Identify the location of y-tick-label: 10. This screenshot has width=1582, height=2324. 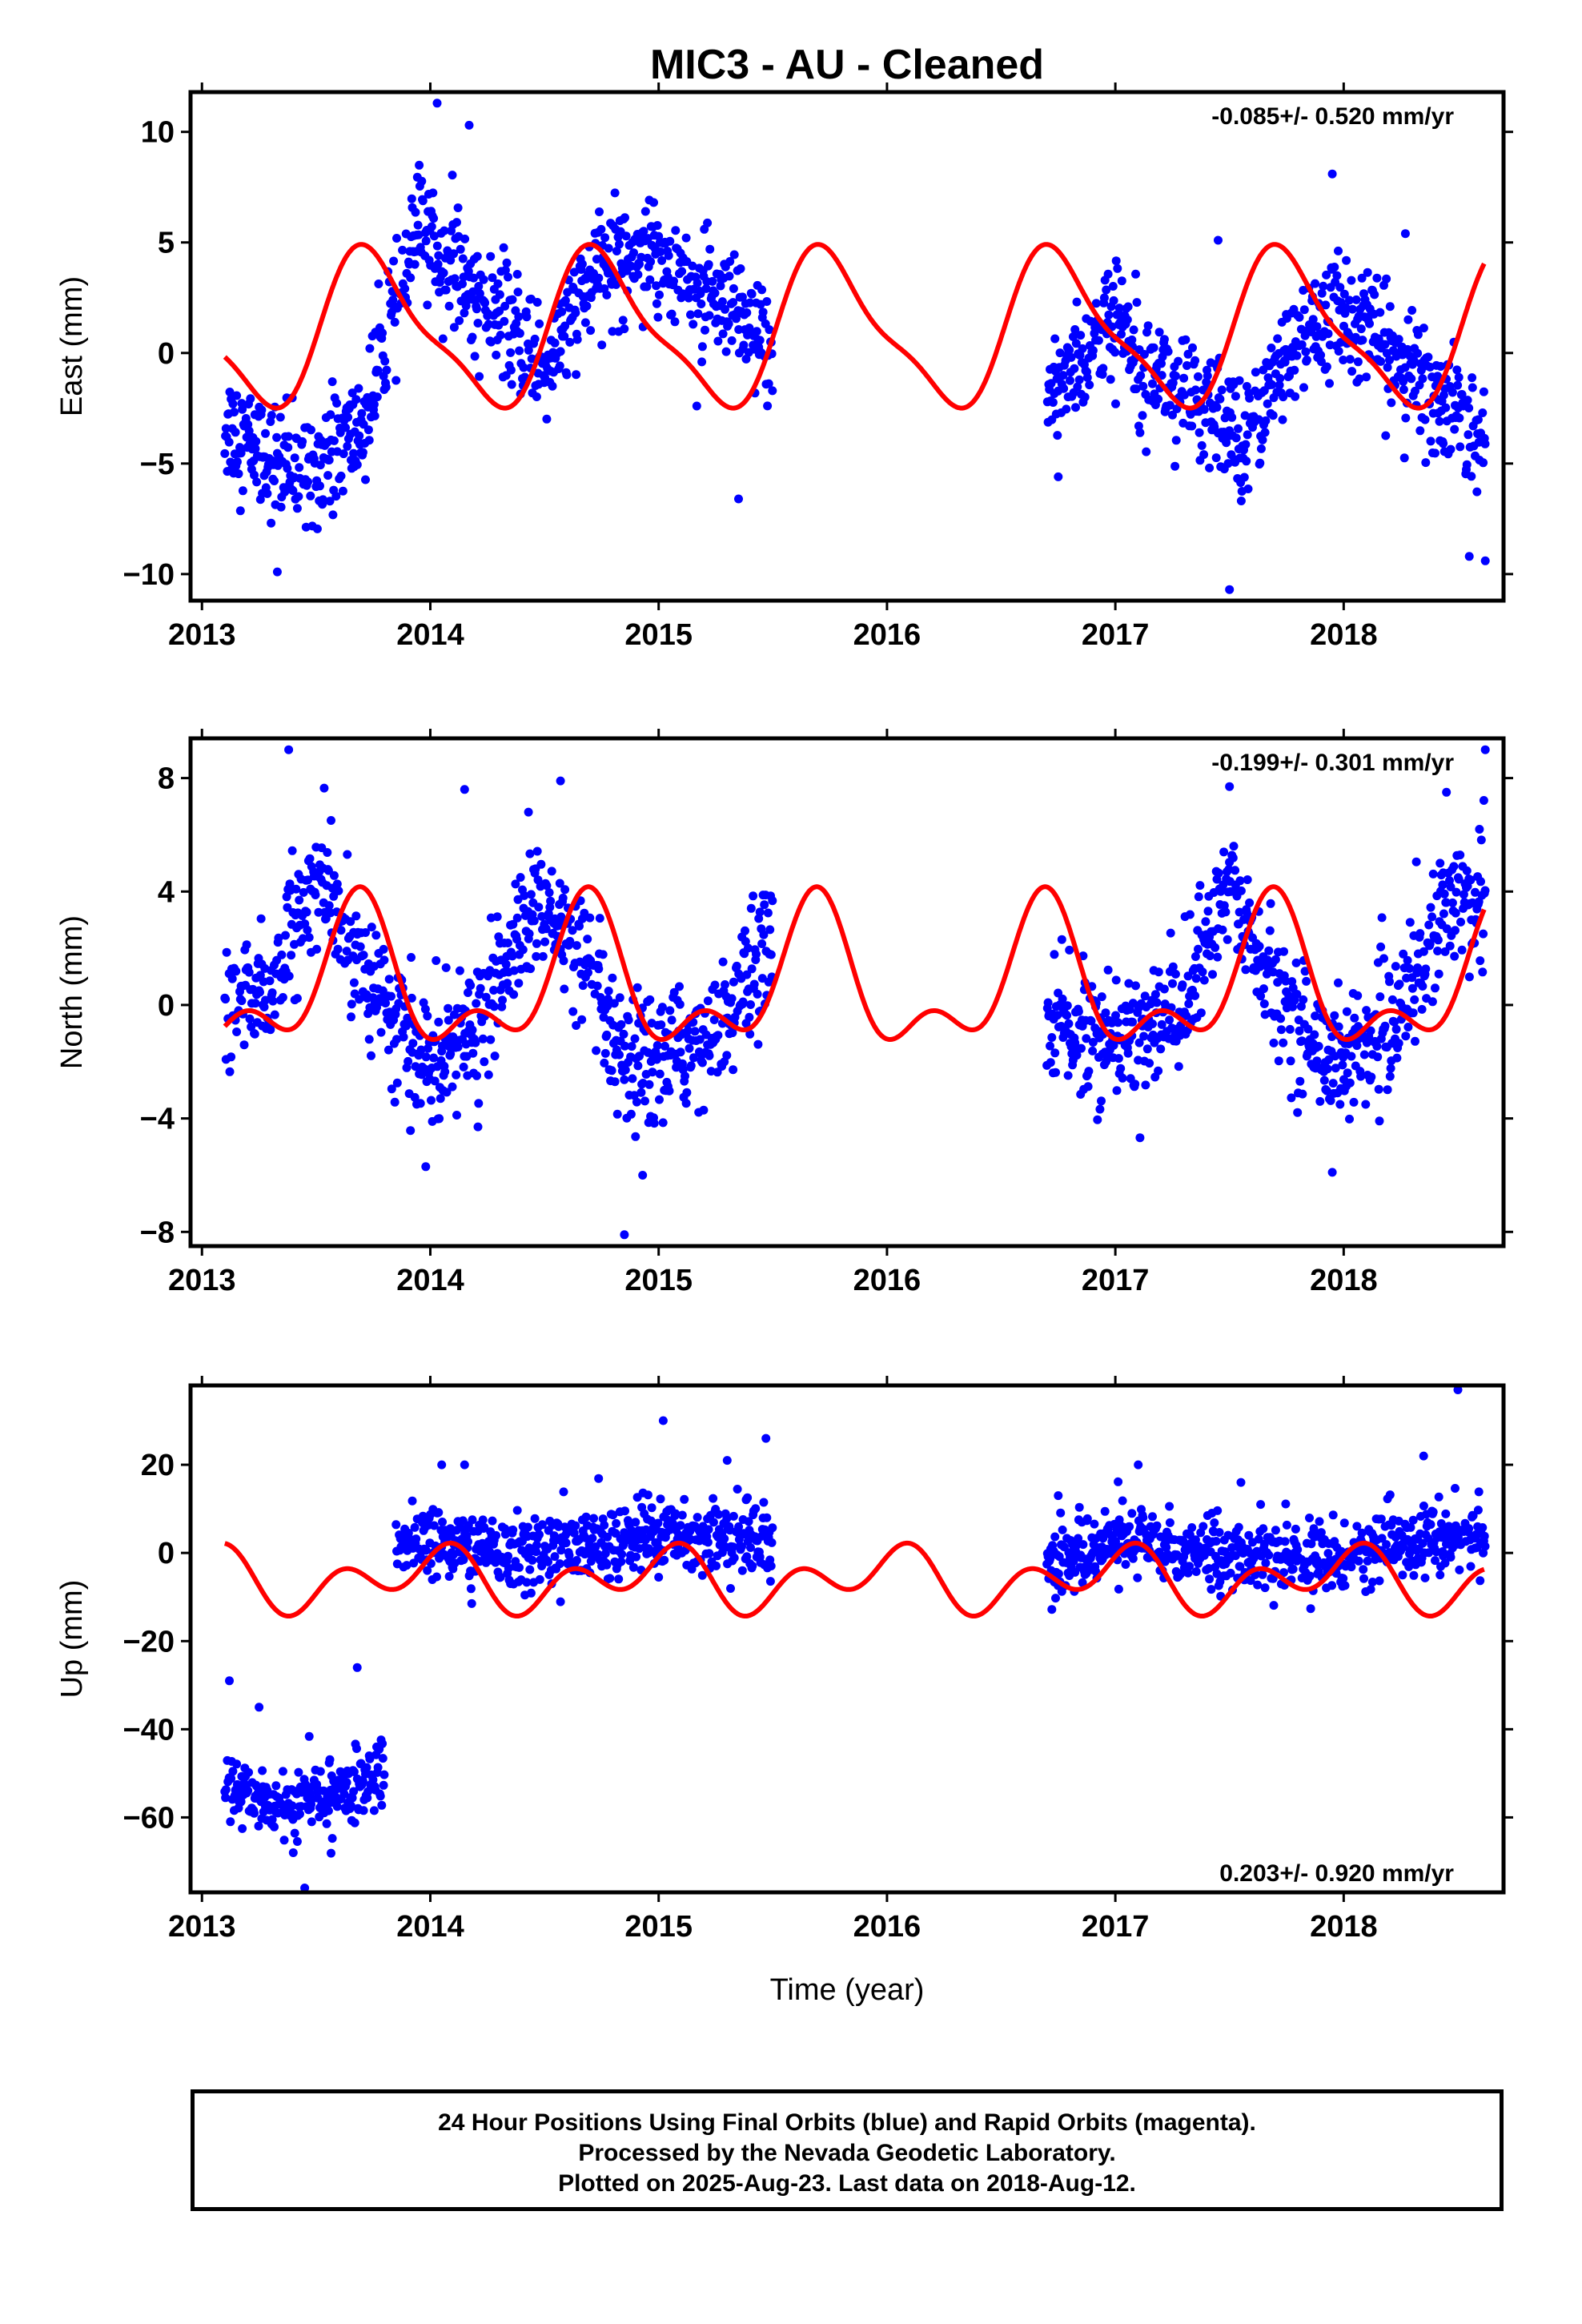
(158, 133).